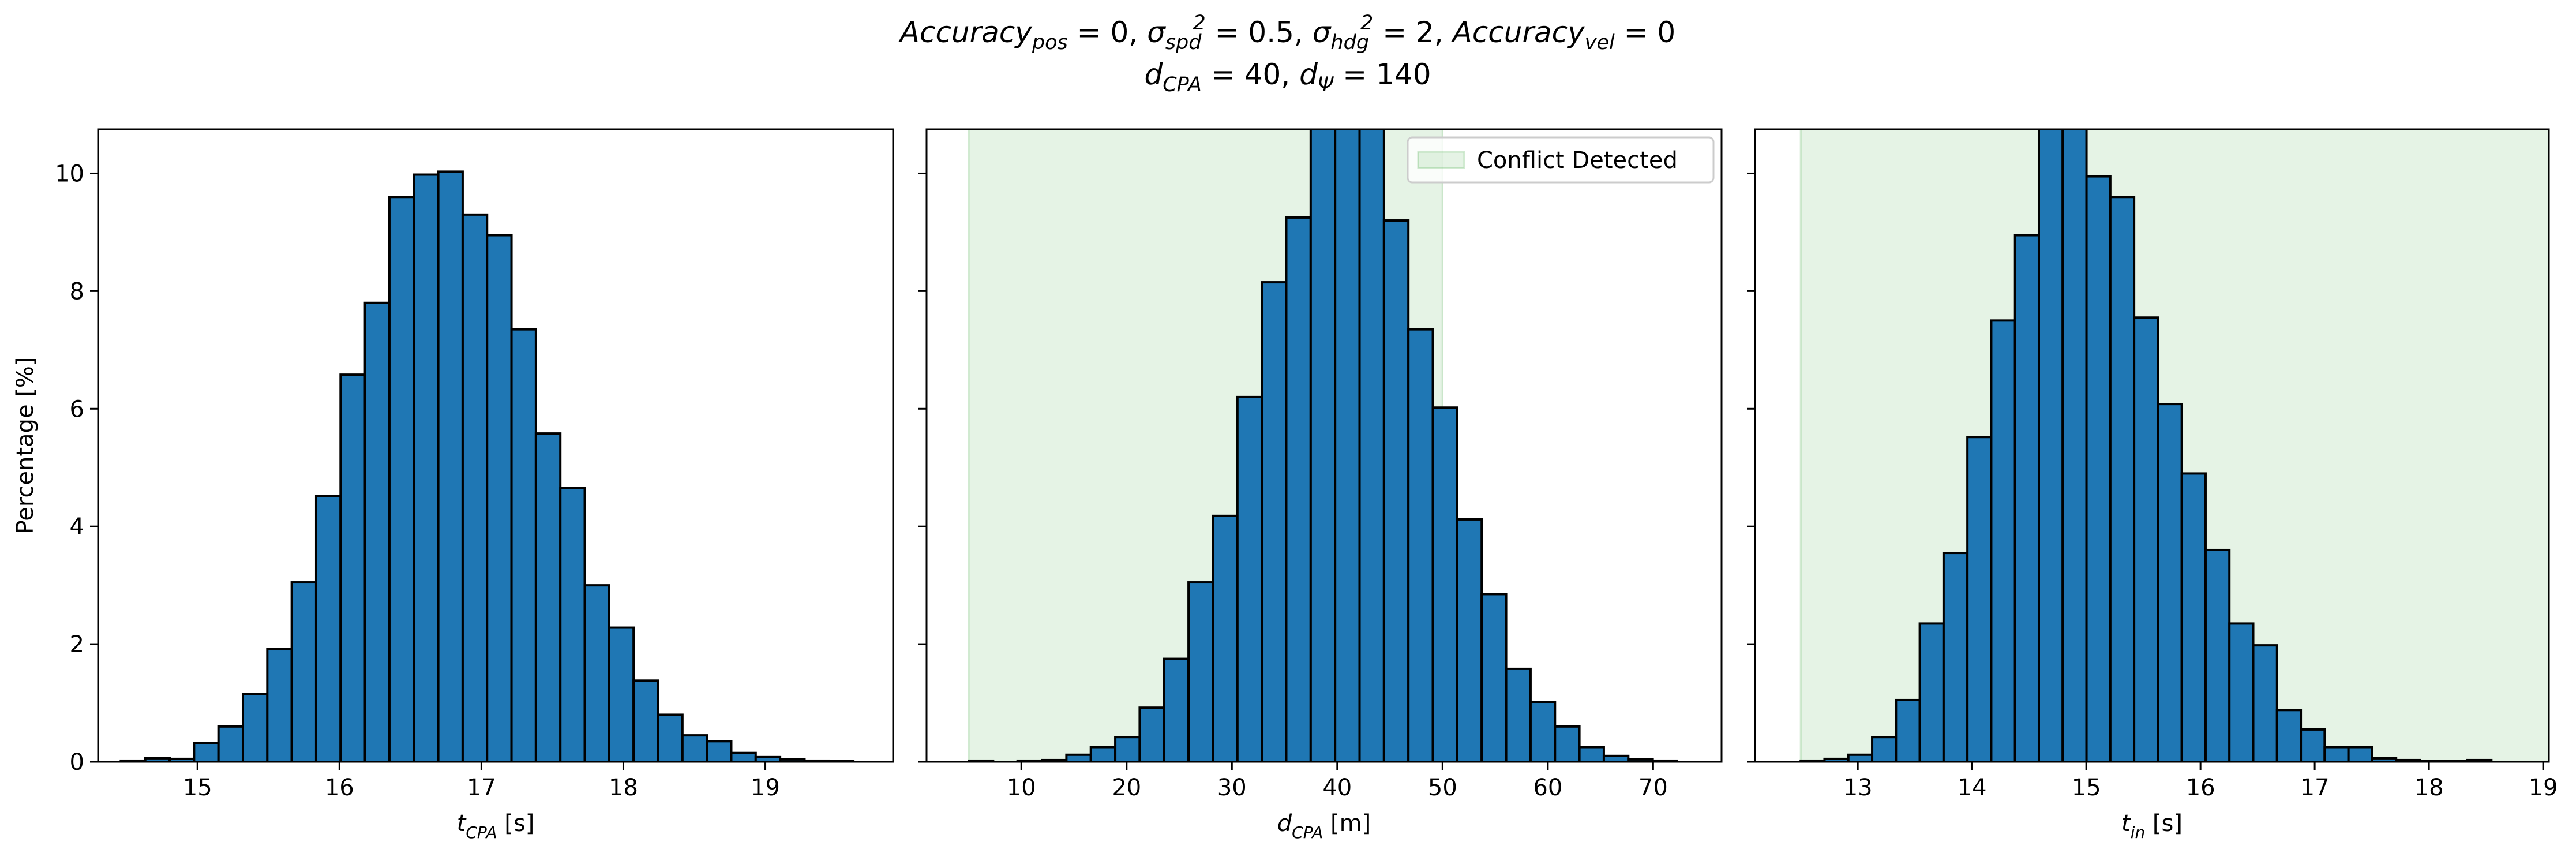 This screenshot has height=853, width=2576. Describe the element at coordinates (1577, 160) in the screenshot. I see `legend-label: Conflict Detected` at that location.